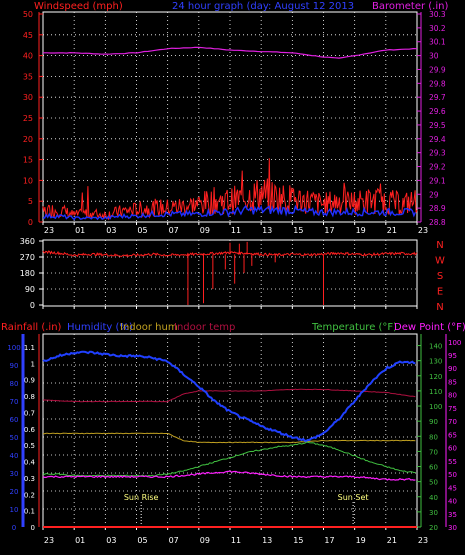 The image size is (465, 555). I want to click on wind-average-series-line, so click(229, 212).